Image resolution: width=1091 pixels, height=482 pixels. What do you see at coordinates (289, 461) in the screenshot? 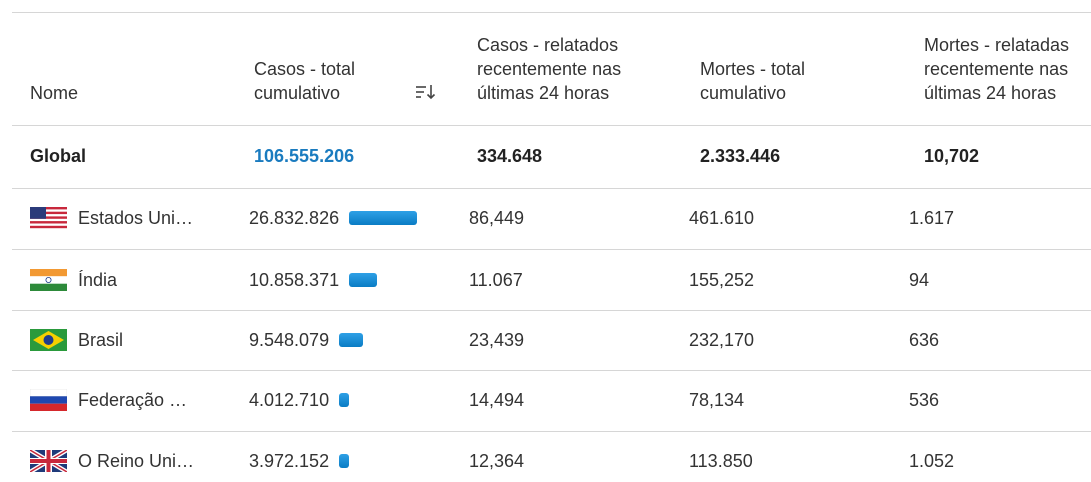
I see `cases-value: 3.972.152` at bounding box center [289, 461].